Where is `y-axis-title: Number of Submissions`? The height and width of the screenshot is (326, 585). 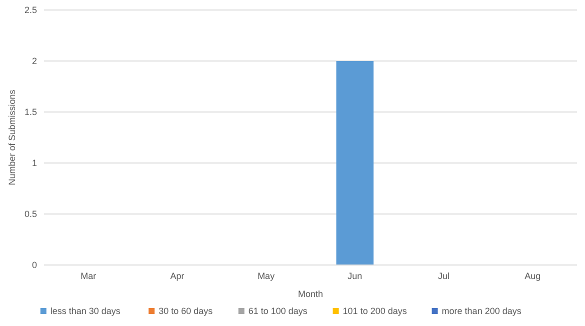 y-axis-title: Number of Submissions is located at coordinates (12, 137).